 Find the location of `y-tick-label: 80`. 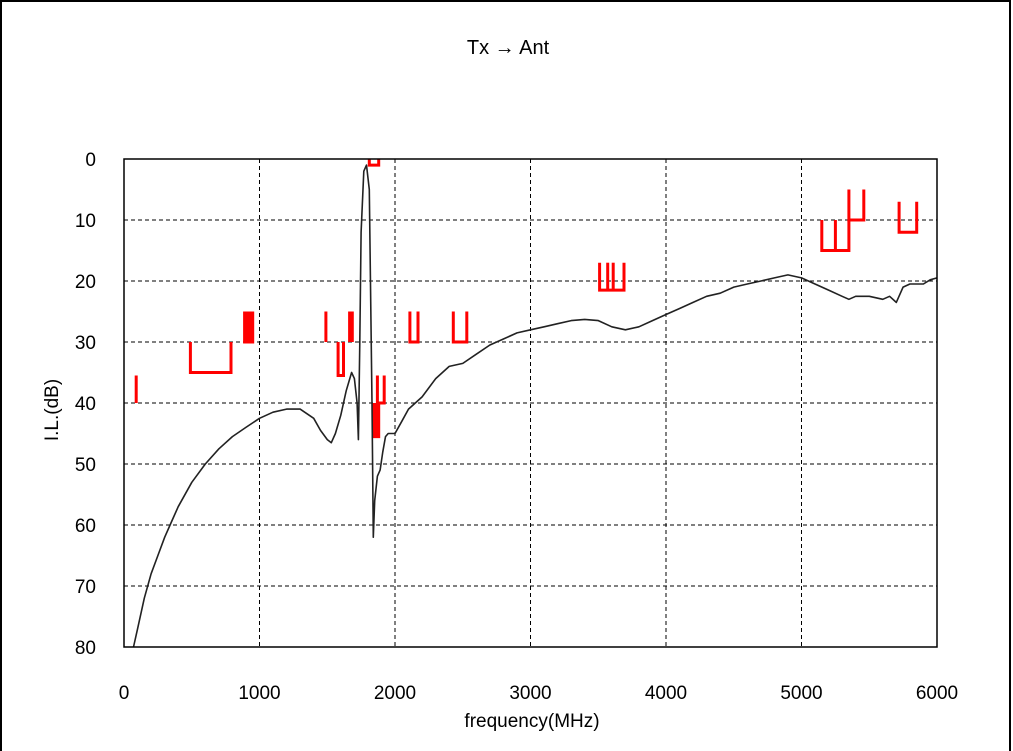

y-tick-label: 80 is located at coordinates (85, 648).